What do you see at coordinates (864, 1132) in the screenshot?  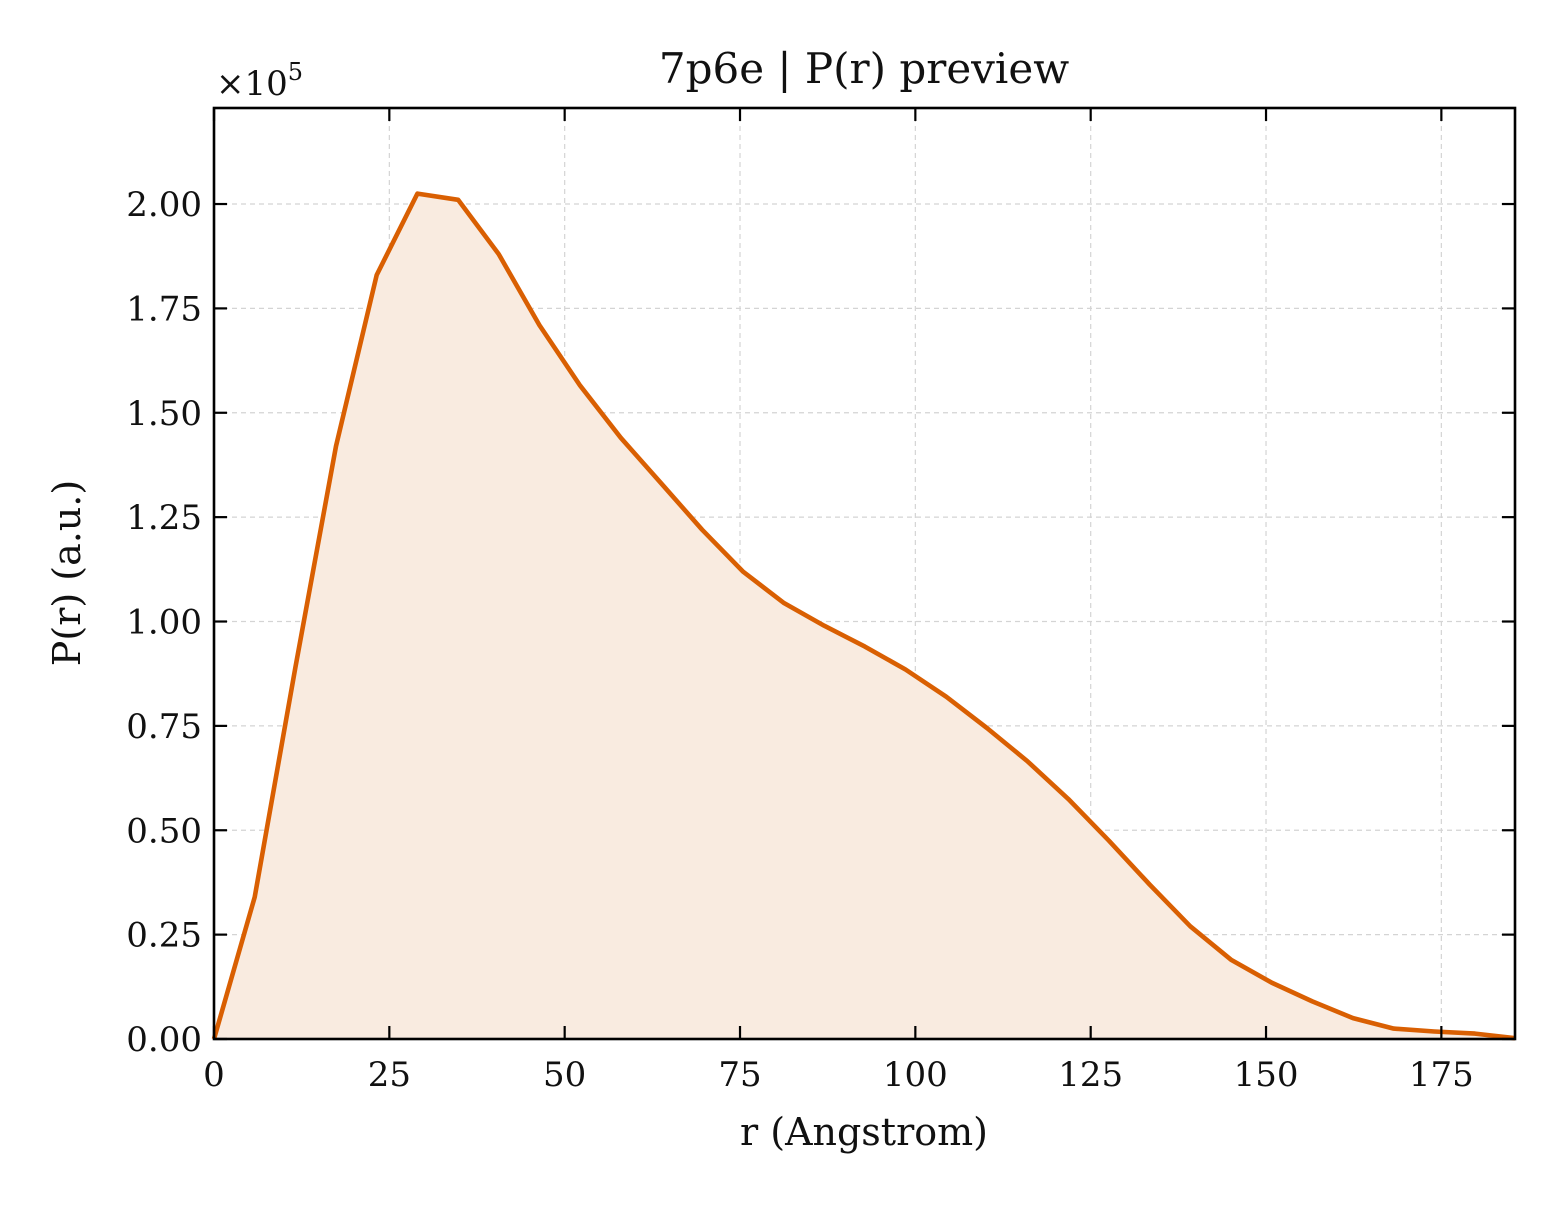 I see `x-axis-label: r (Angstrom)` at bounding box center [864, 1132].